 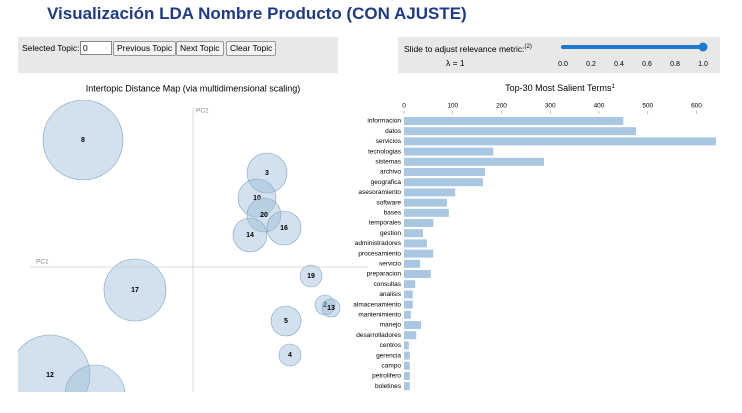 What do you see at coordinates (619, 64) in the screenshot?
I see `slider-tick-label: 0.4` at bounding box center [619, 64].